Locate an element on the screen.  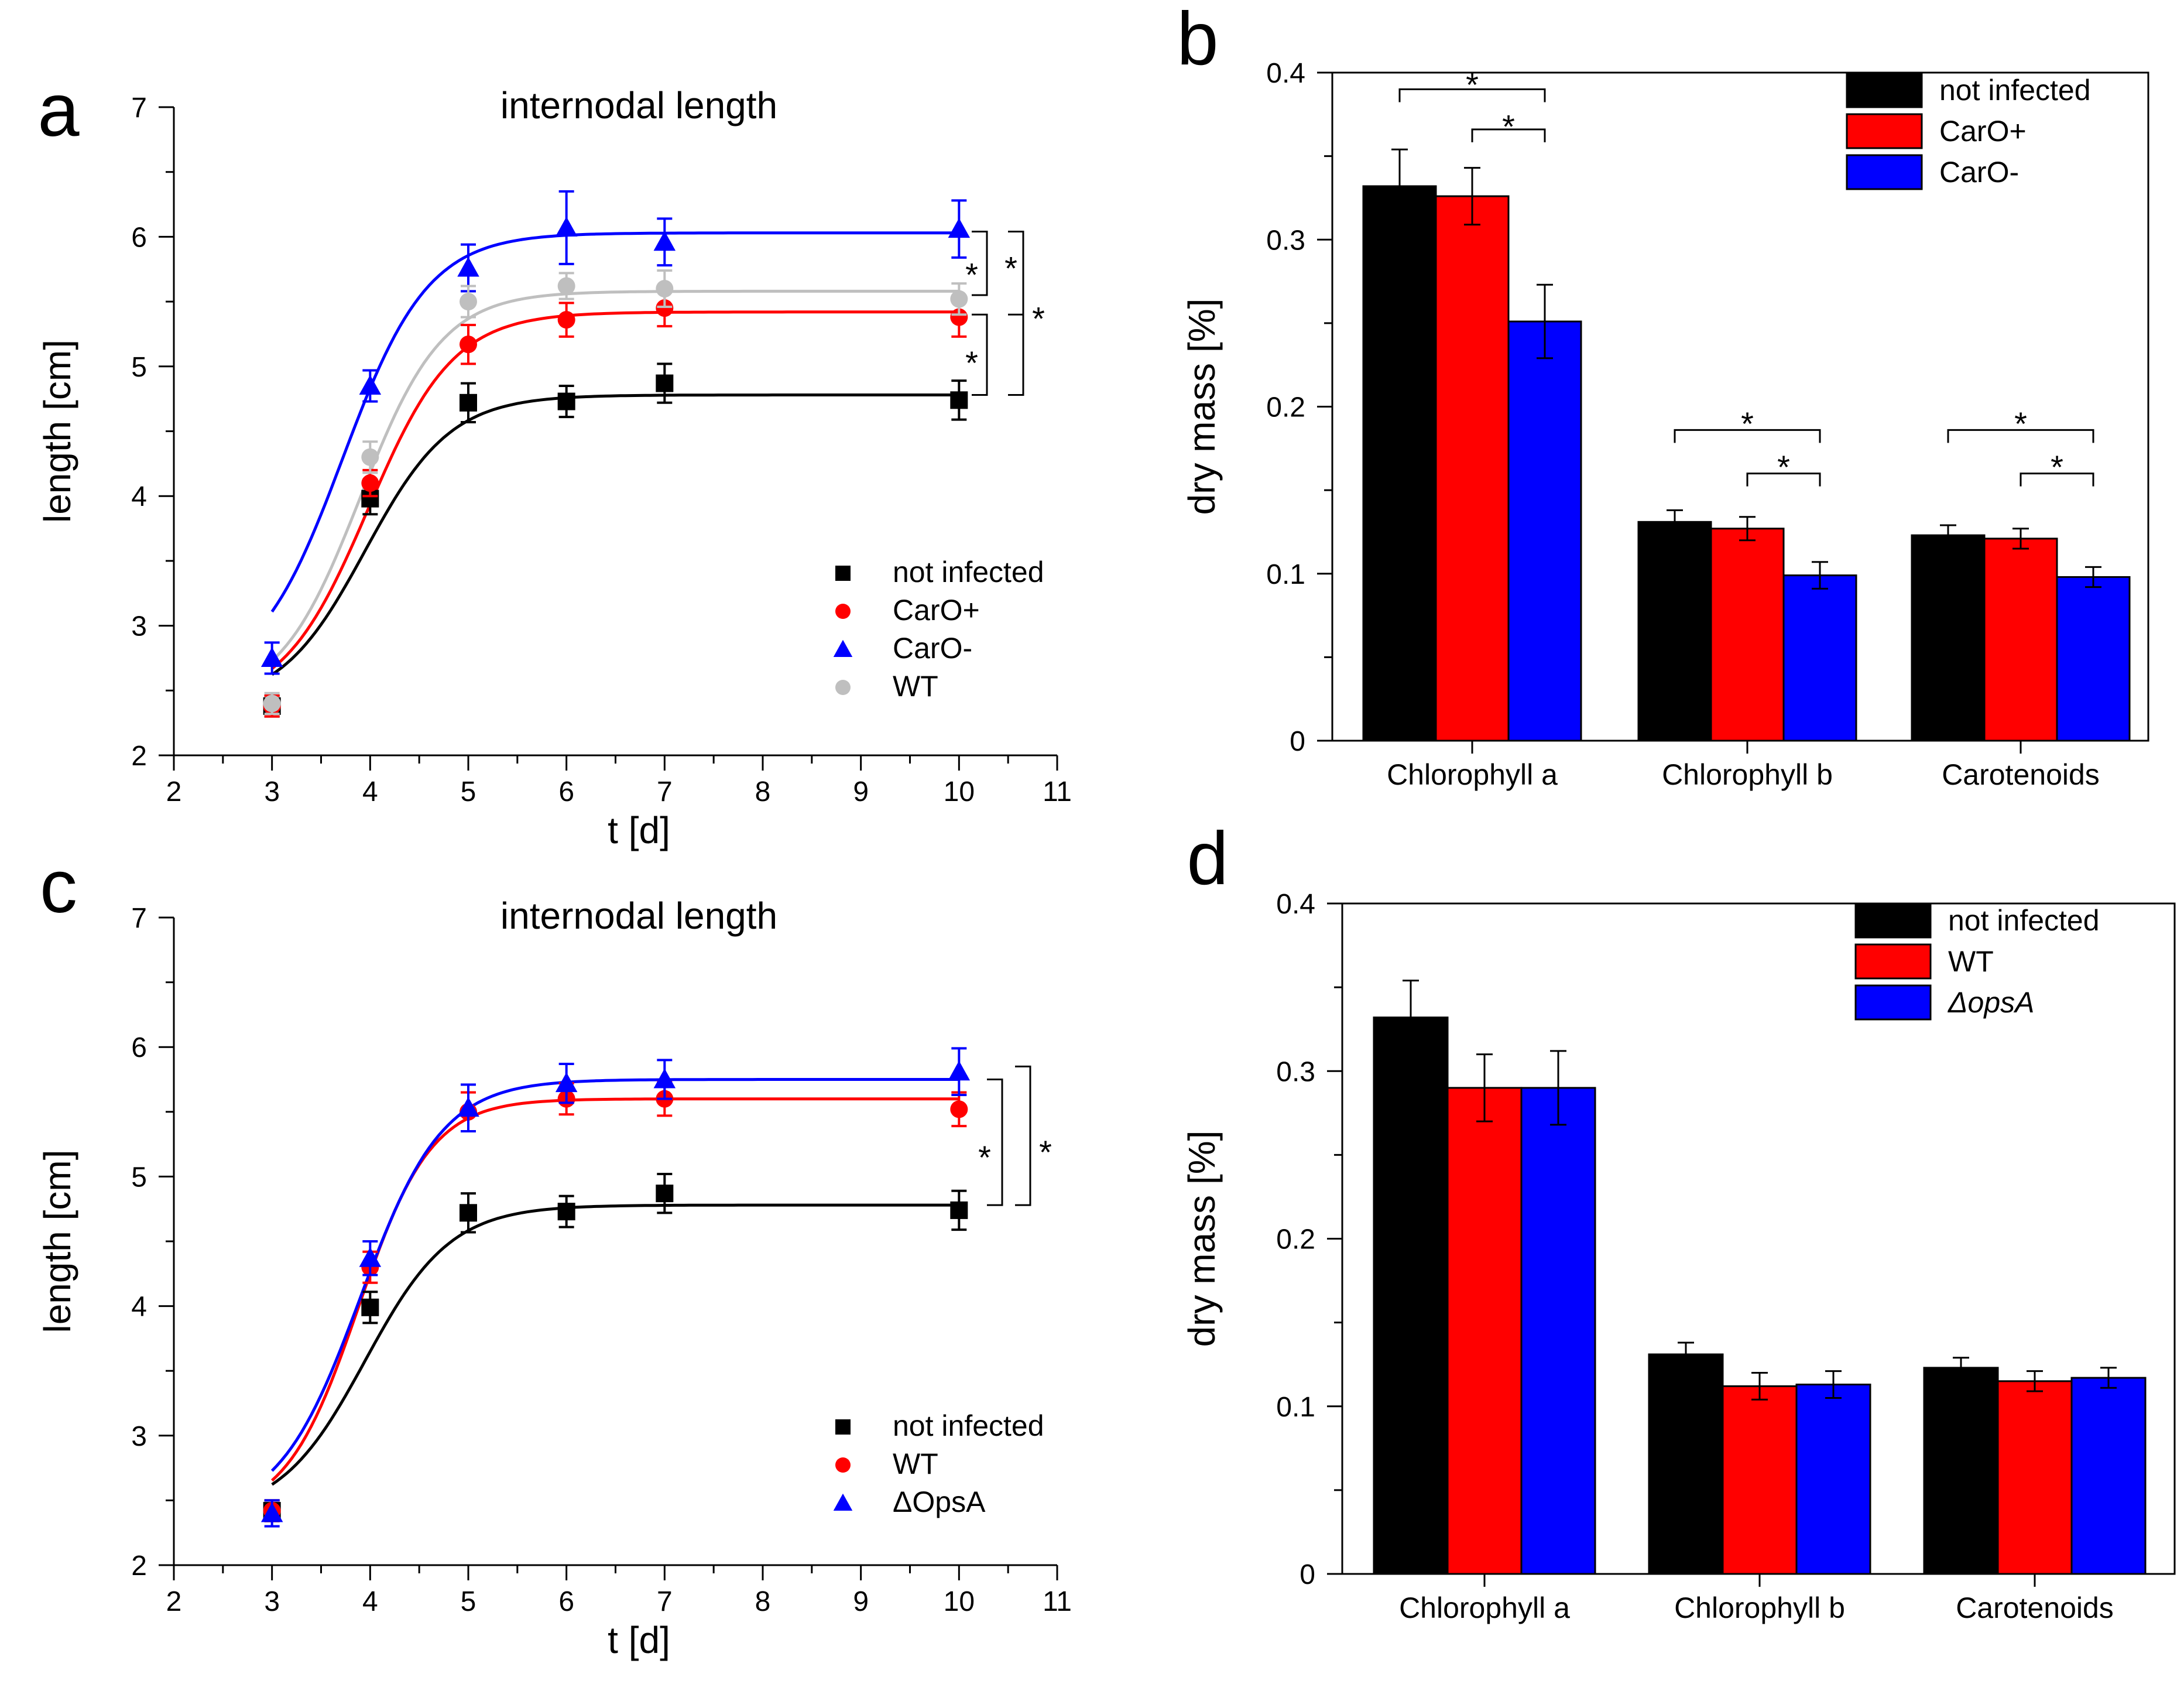
y-tick-label: 0 is located at coordinates (1297, 741).